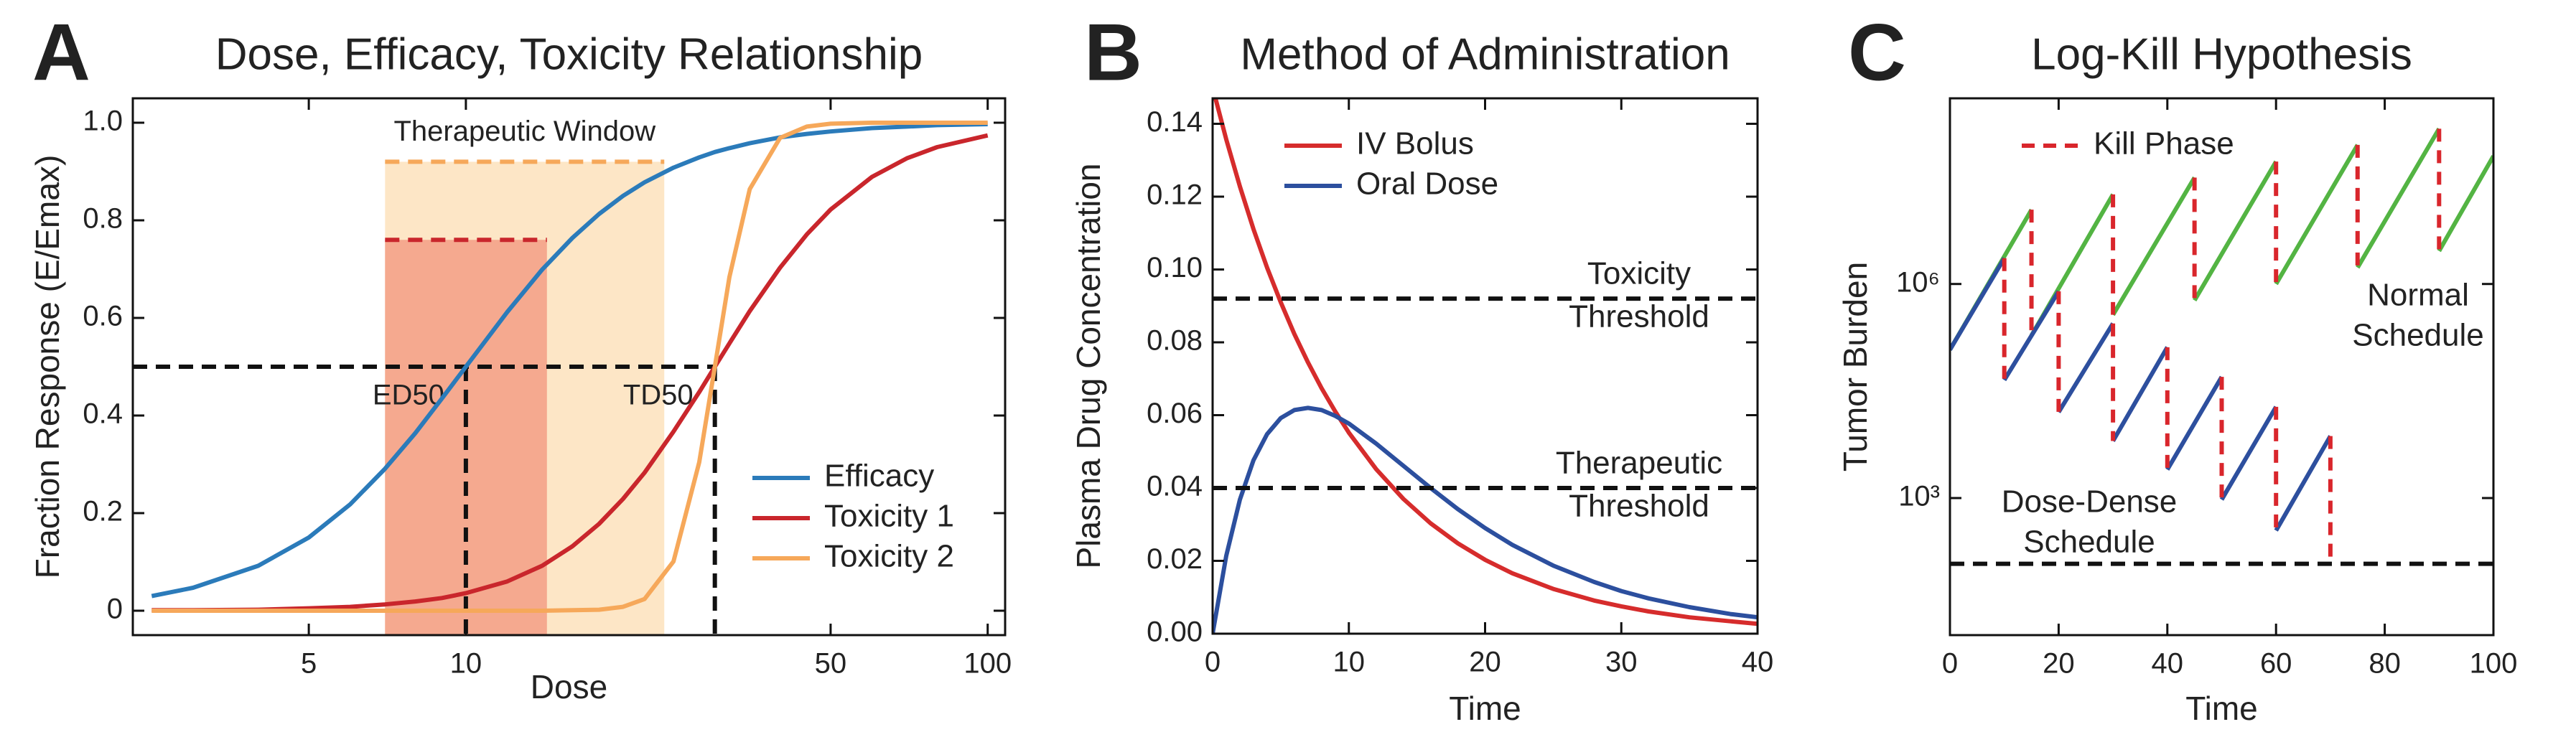  What do you see at coordinates (1621, 662) in the screenshot?
I see `x-tick-label: 30` at bounding box center [1621, 662].